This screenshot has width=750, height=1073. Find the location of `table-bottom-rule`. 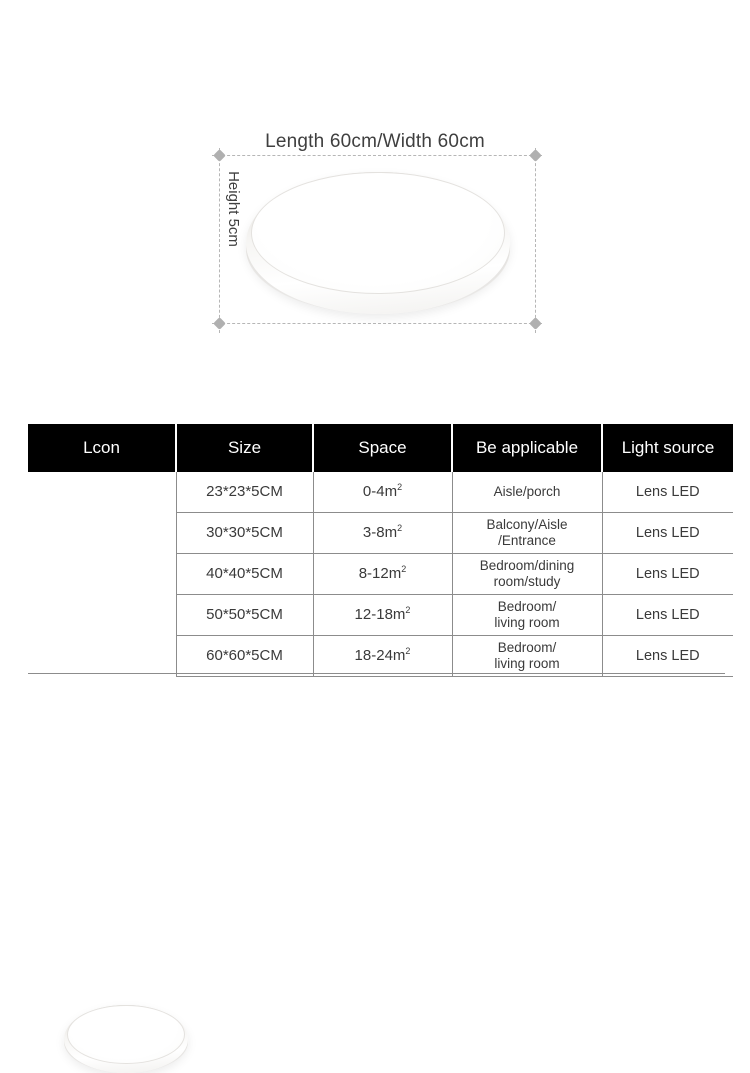

table-bottom-rule is located at coordinates (376, 673).